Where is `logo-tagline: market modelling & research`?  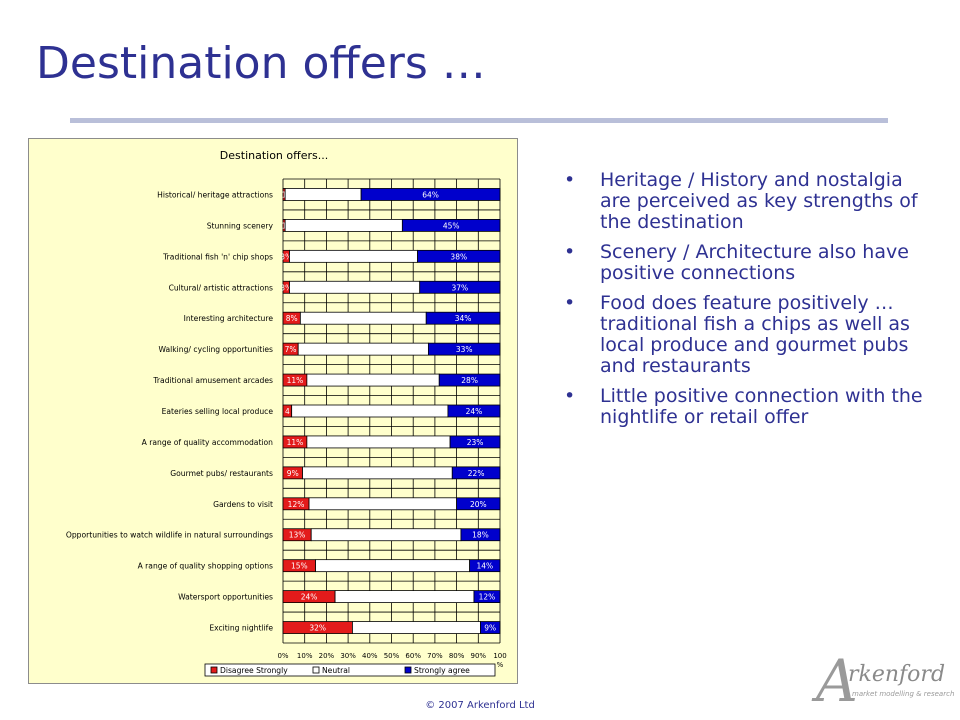 logo-tagline: market modelling & research is located at coordinates (903, 694).